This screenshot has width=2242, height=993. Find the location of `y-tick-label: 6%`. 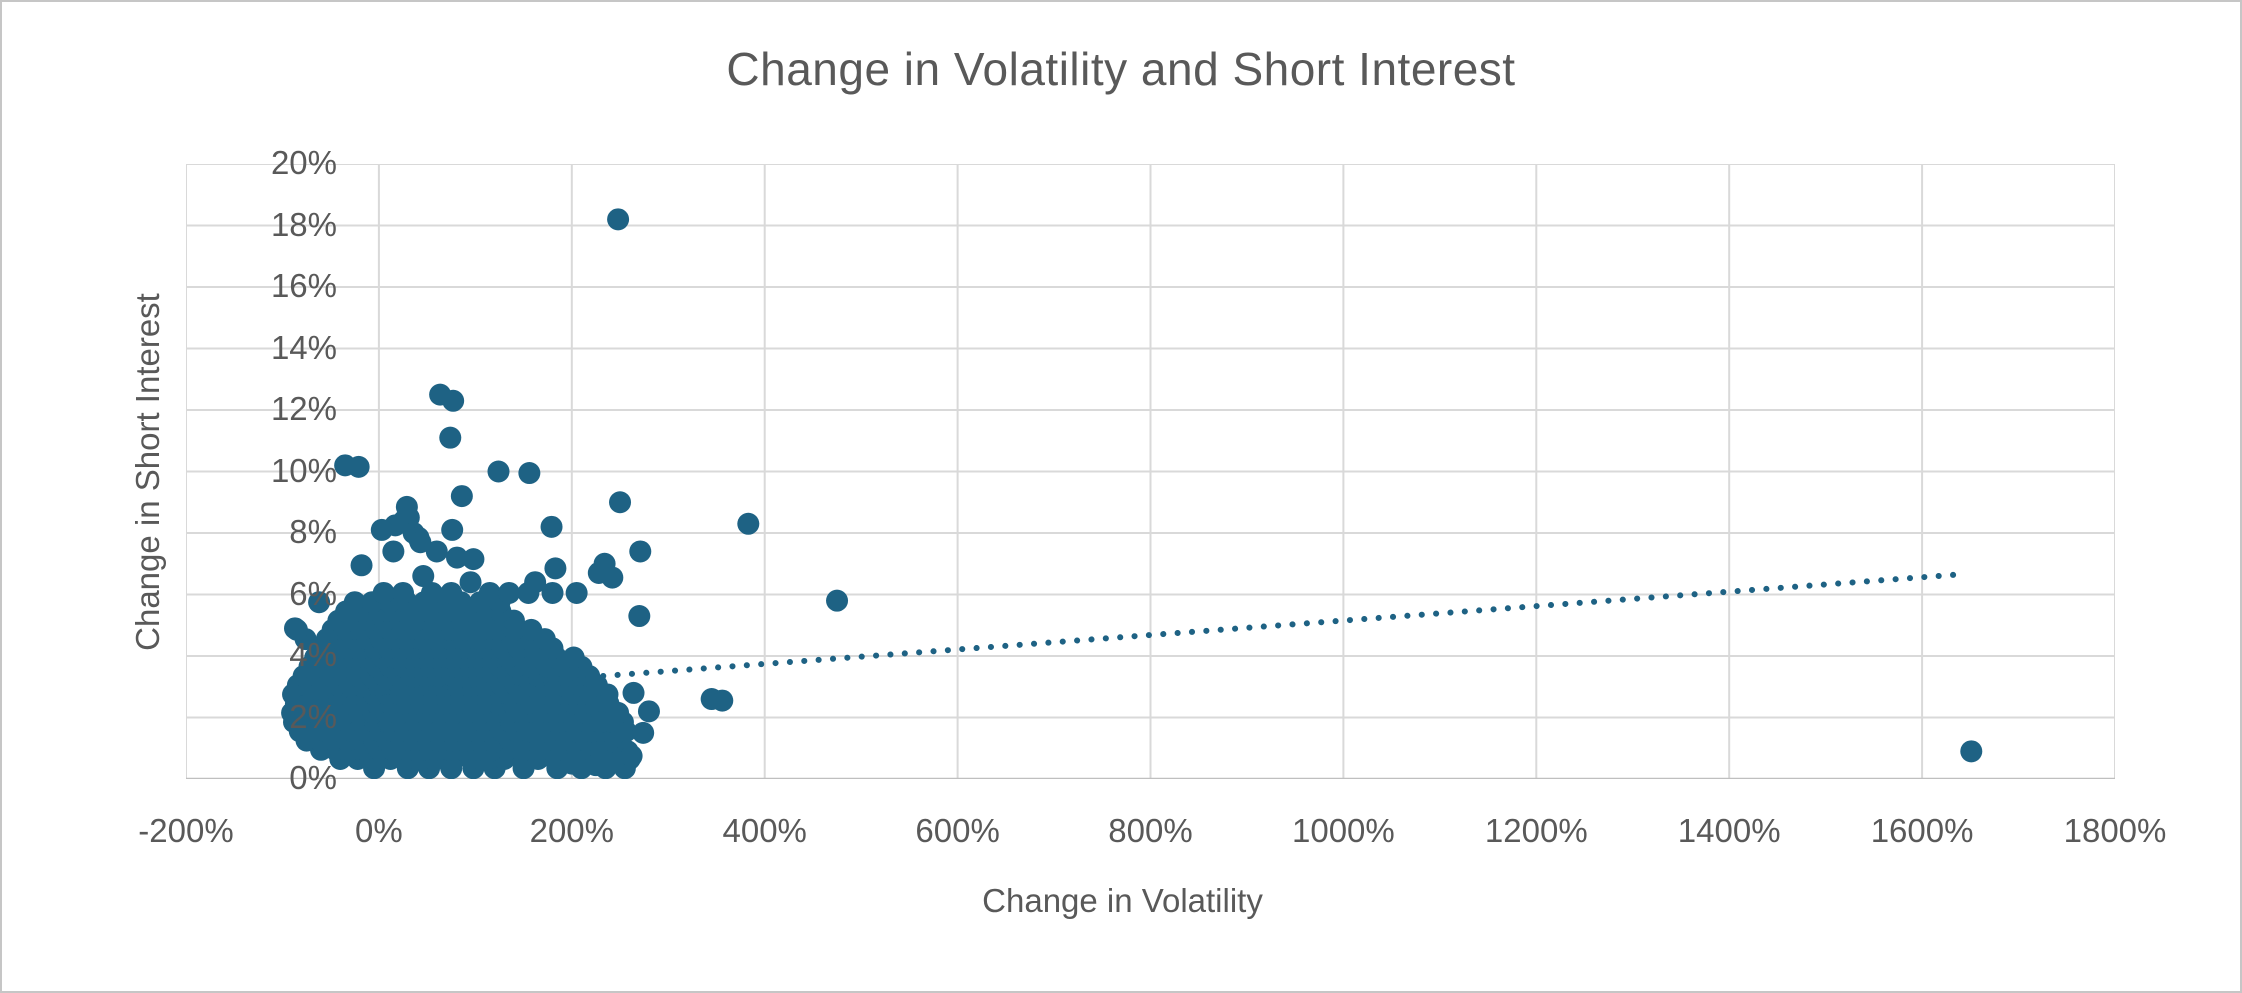

y-tick-label: 6% is located at coordinates (313, 593).